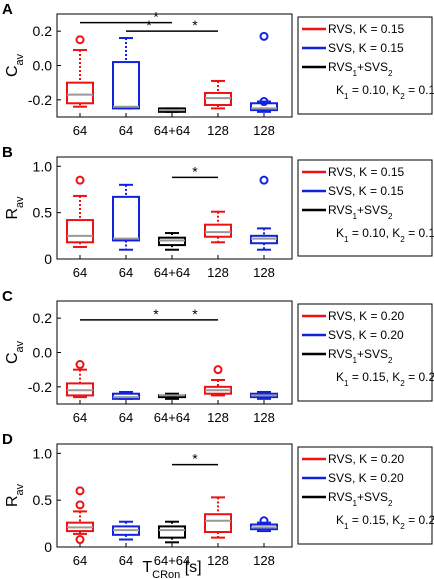  Describe the element at coordinates (7, 9) in the screenshot. I see `panel-letter: A` at that location.